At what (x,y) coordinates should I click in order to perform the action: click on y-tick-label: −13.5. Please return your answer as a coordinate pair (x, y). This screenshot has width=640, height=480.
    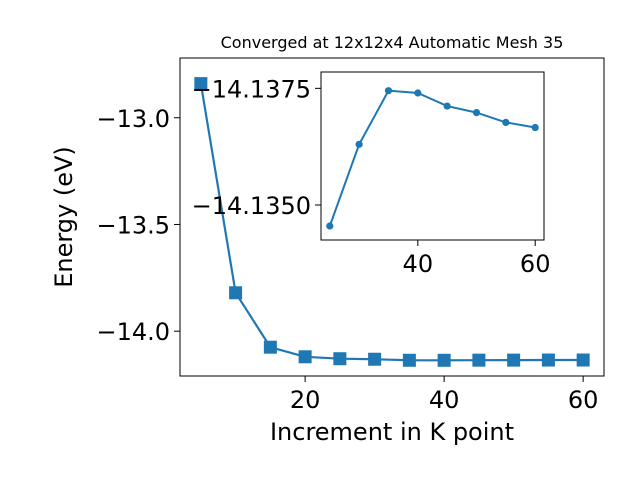
    Looking at the image, I should click on (133, 225).